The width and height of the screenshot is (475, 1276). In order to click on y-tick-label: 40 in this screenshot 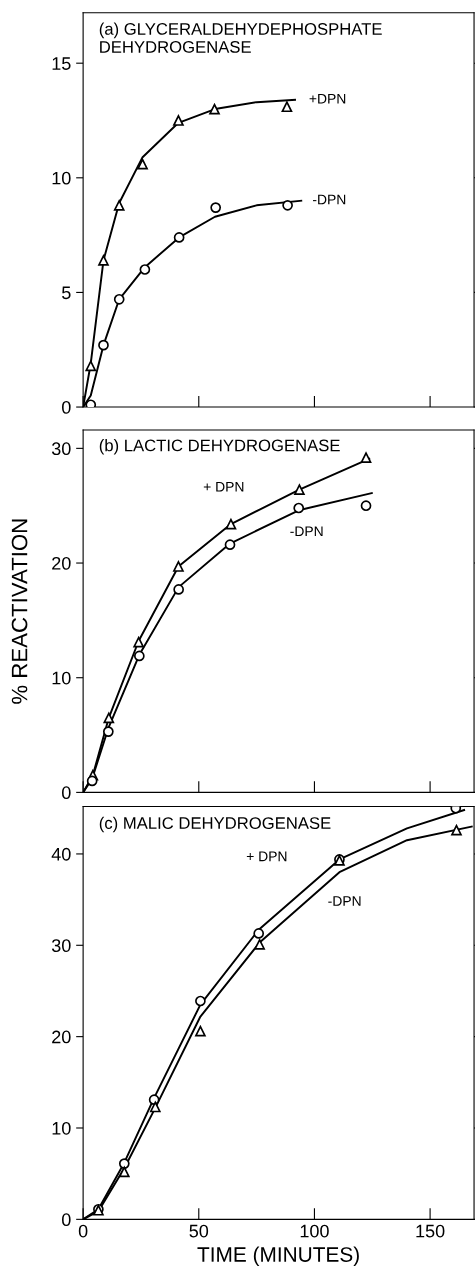, I will do `click(61, 854)`.